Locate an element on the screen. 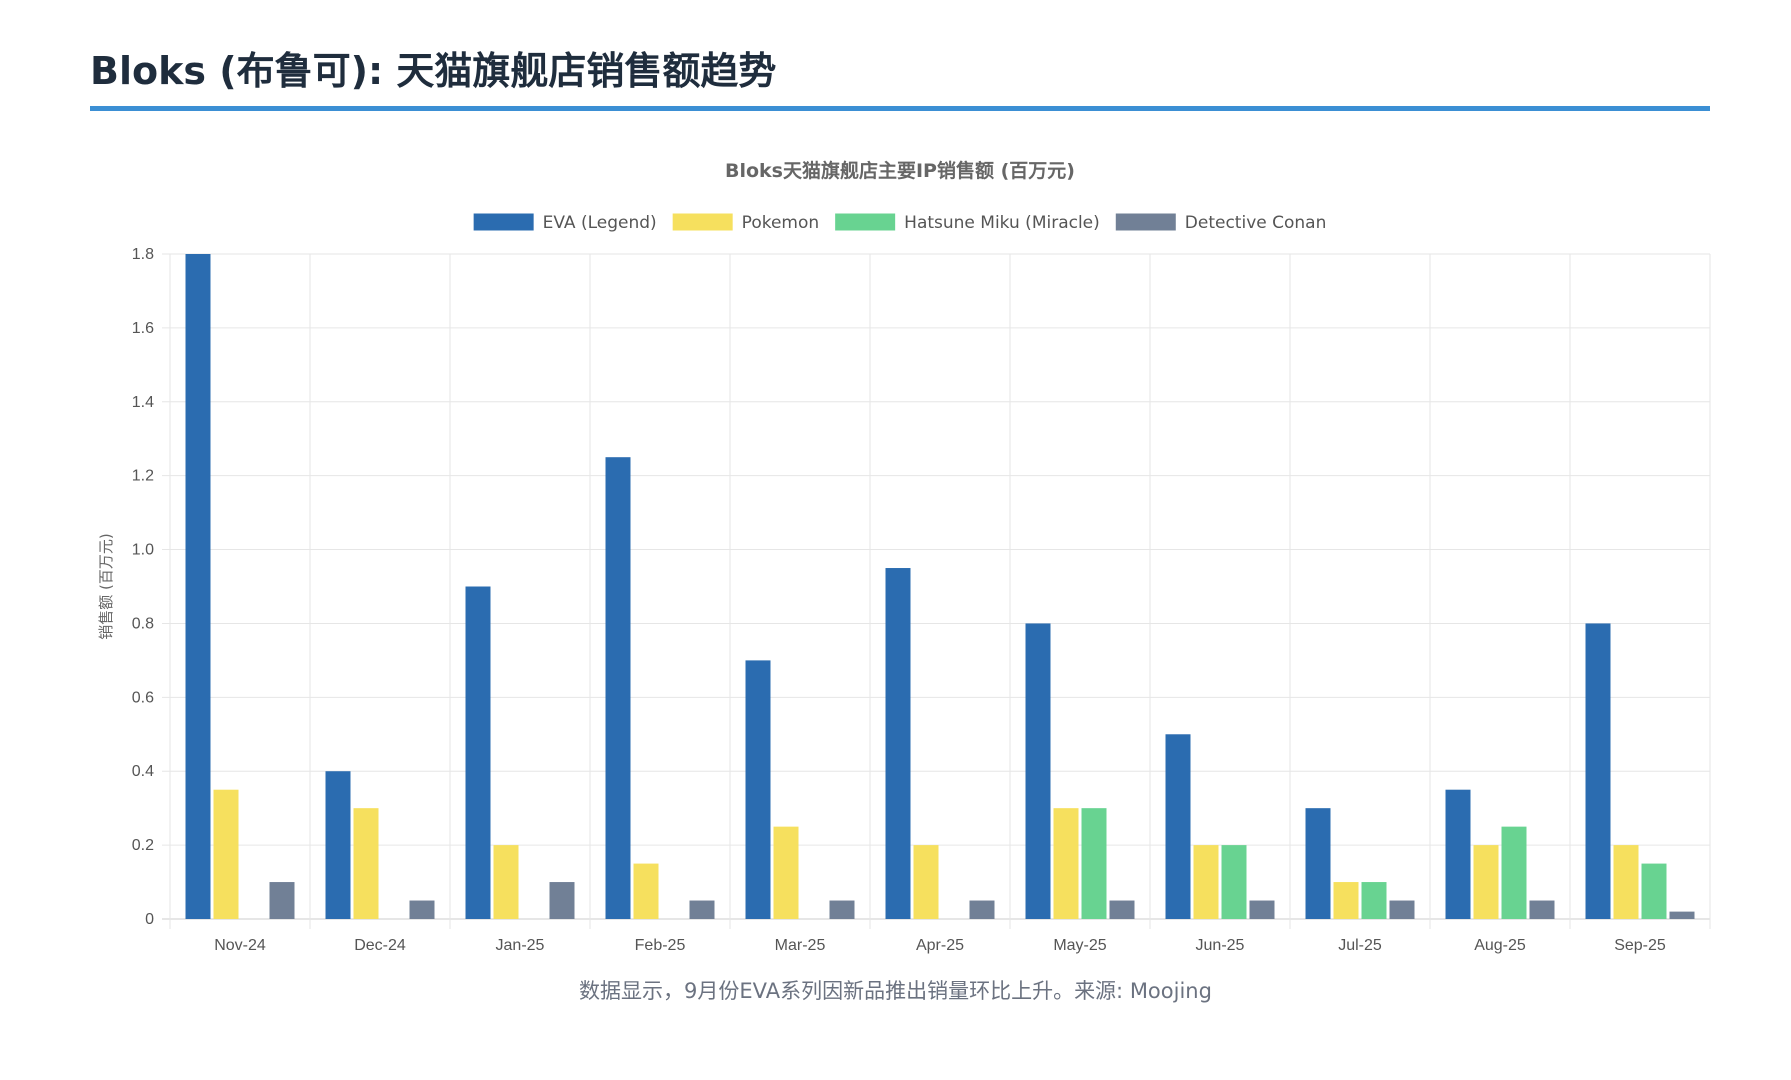 This screenshot has width=1791, height=1080. x-tick-label: Aug-25 is located at coordinates (1500, 945).